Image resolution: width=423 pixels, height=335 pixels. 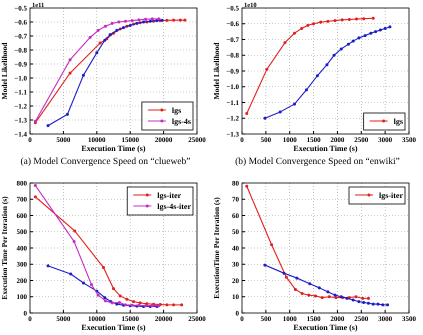 I want to click on text: (b) Model Convergence Speed on “enwiki”, so click(x=317, y=162).